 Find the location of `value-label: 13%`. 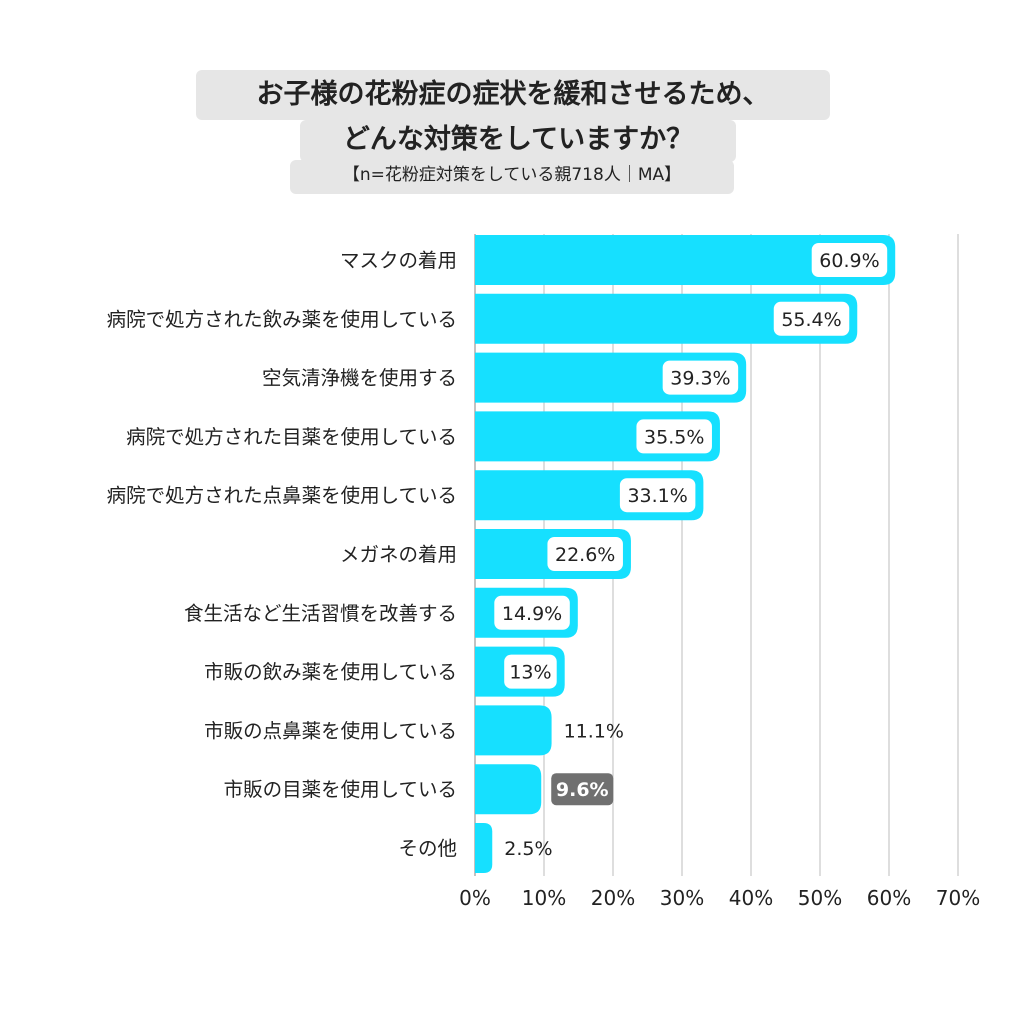

value-label: 13% is located at coordinates (530, 673).